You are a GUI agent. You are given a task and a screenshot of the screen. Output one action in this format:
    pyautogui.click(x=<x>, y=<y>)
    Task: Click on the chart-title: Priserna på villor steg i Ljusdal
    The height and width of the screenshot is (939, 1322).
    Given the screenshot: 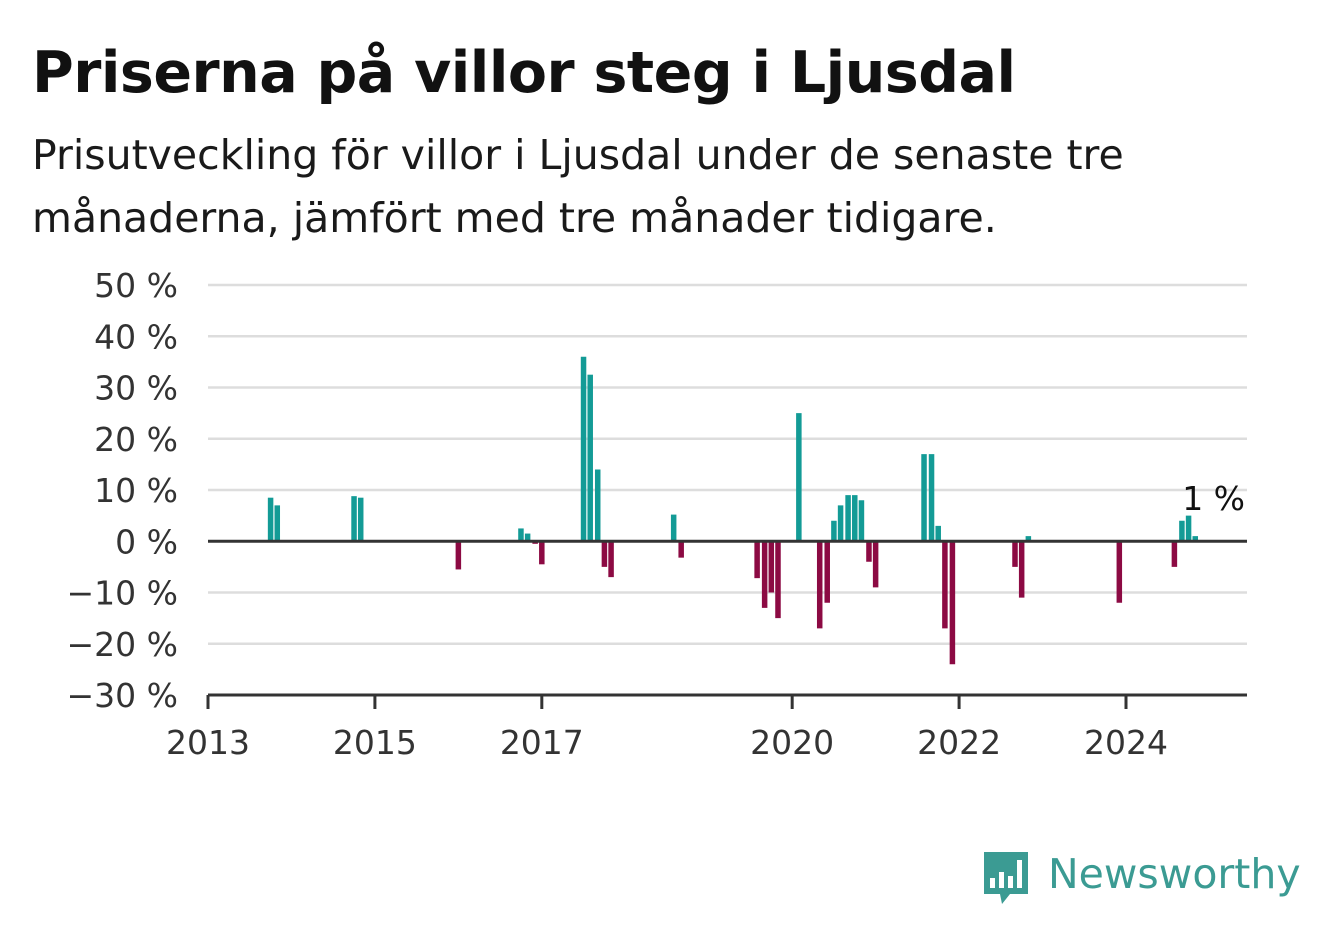 What is the action you would take?
    pyautogui.click(x=524, y=73)
    